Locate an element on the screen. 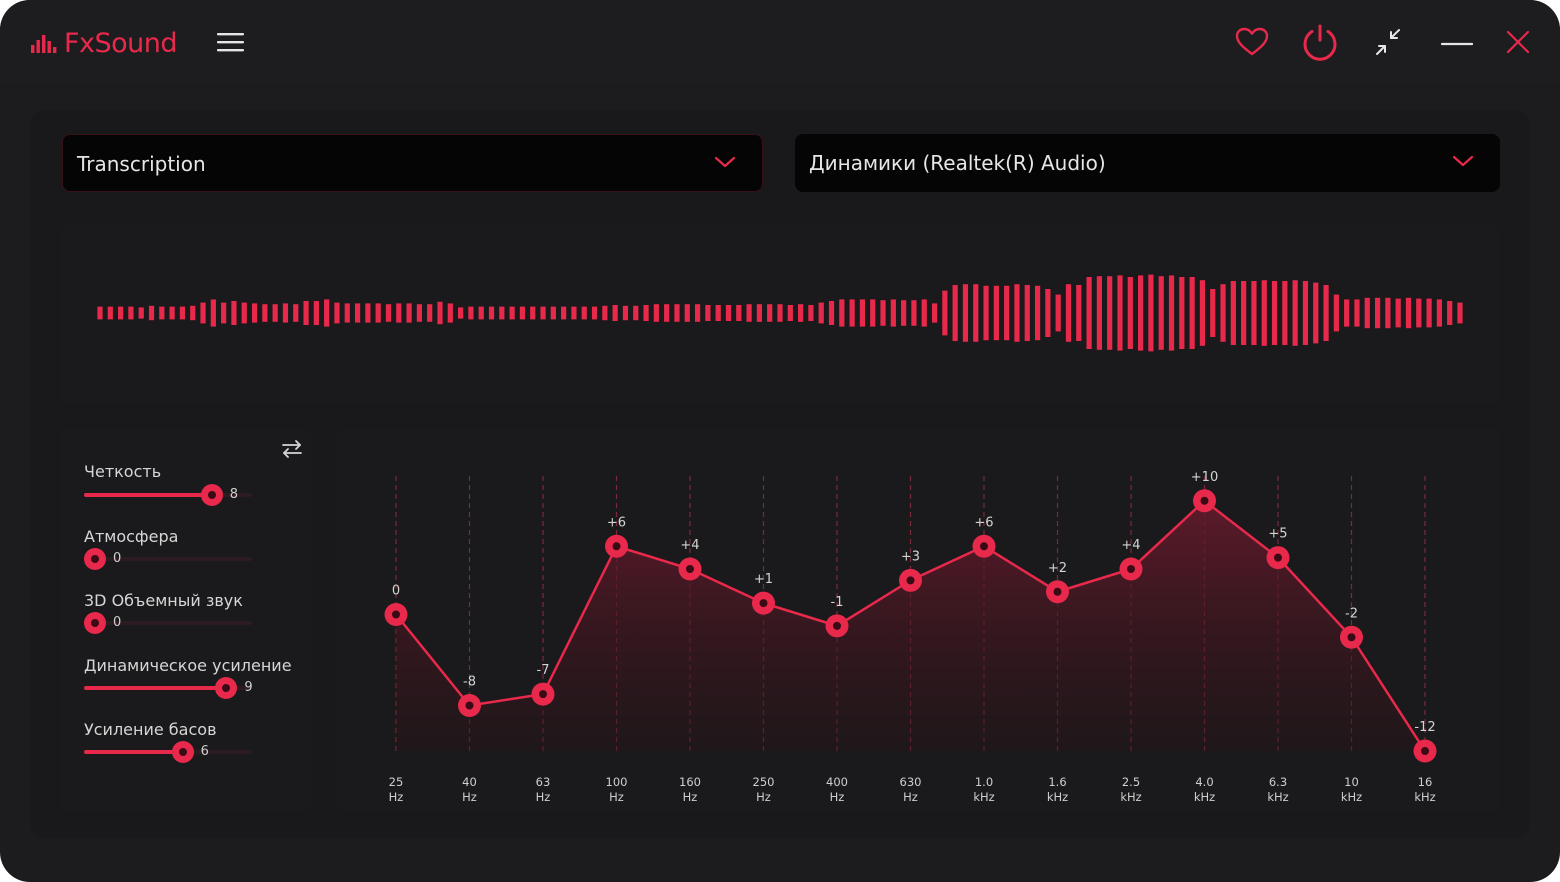 The width and height of the screenshot is (1560, 882). swap-button is located at coordinates (292, 449).